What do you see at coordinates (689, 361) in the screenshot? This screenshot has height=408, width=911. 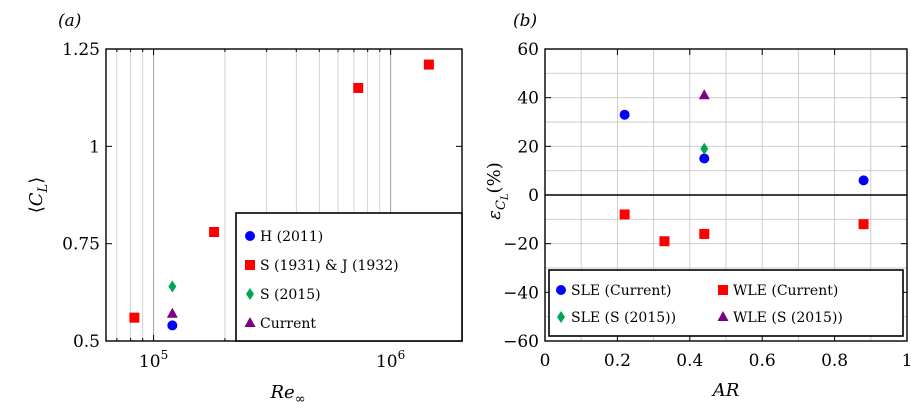 I see `x-tick-label: 0.4` at bounding box center [689, 361].